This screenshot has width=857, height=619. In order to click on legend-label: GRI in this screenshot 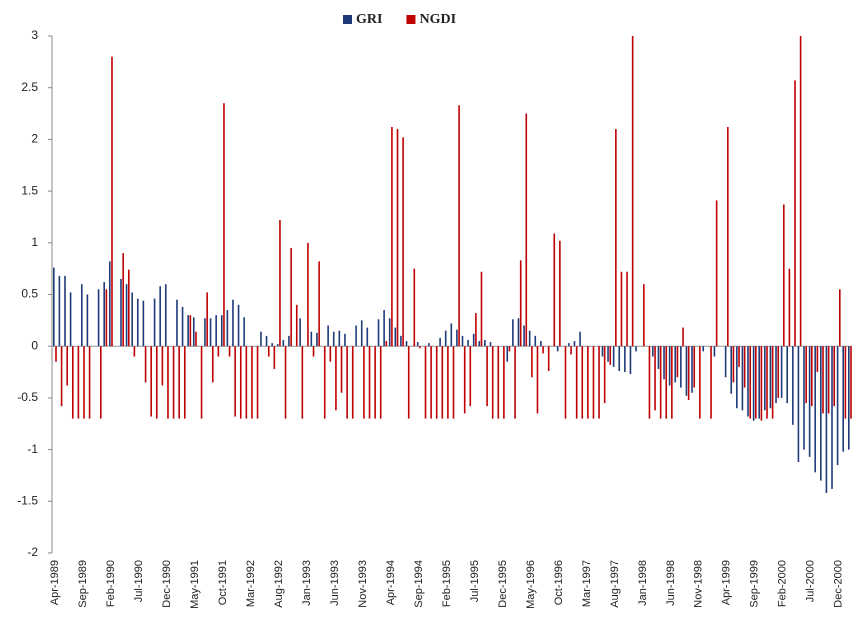, I will do `click(369, 19)`.